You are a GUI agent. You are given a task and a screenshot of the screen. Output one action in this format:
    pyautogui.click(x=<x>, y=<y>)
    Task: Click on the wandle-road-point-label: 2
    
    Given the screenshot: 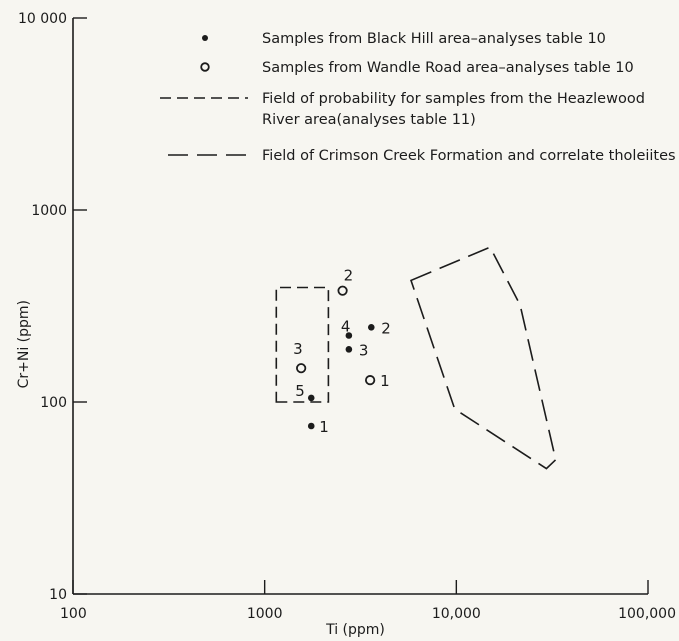 What is the action you would take?
    pyautogui.click(x=349, y=276)
    